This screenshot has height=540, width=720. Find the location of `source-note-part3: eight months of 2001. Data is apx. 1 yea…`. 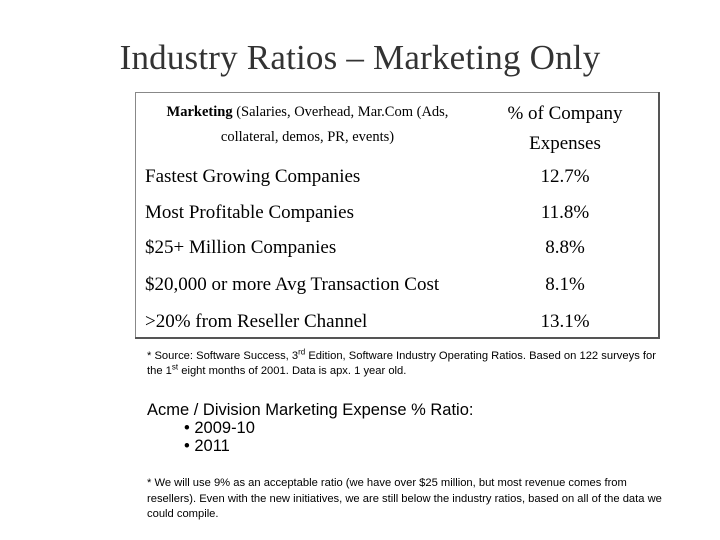

source-note-part3: eight months of 2001. Data is apx. 1 yea… is located at coordinates (292, 371).